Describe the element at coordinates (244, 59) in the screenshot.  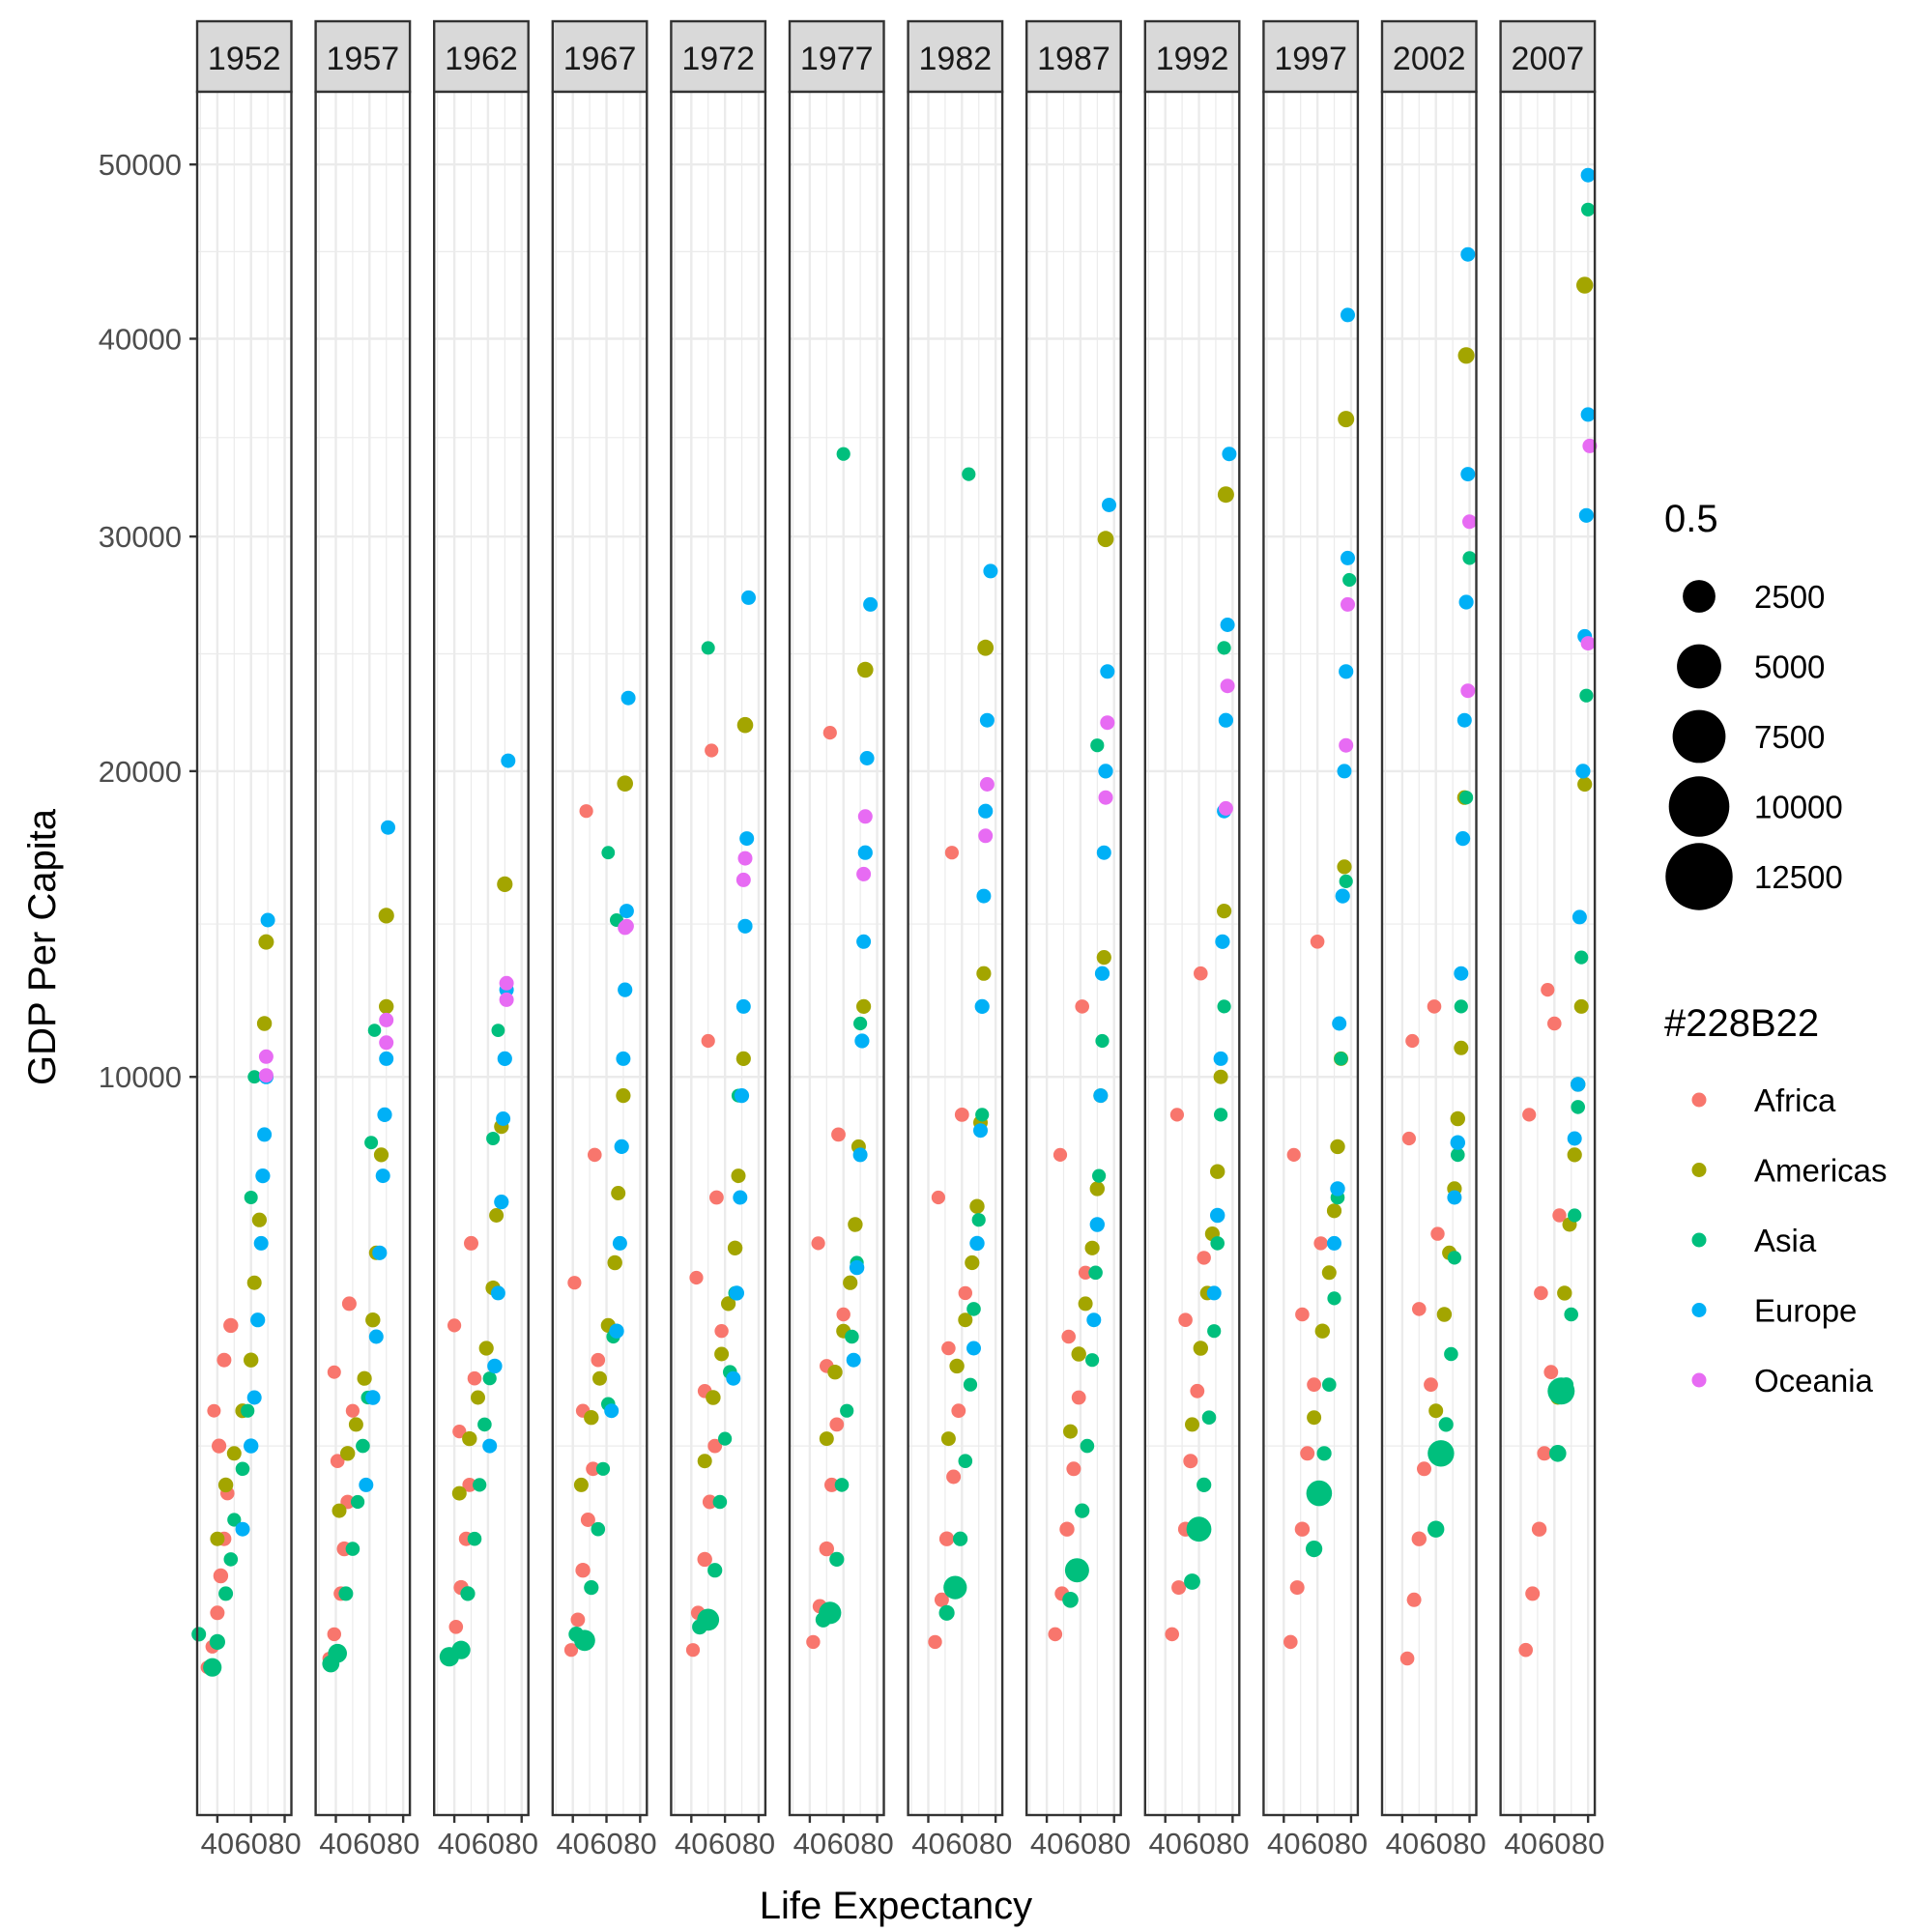
I see `facet-strip-label: 1952` at that location.